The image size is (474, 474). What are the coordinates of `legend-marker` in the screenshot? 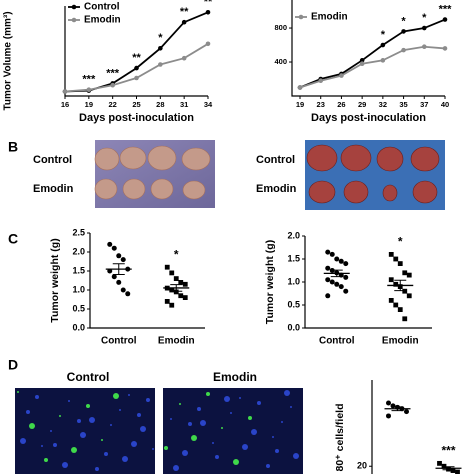 It's located at (301, 17).